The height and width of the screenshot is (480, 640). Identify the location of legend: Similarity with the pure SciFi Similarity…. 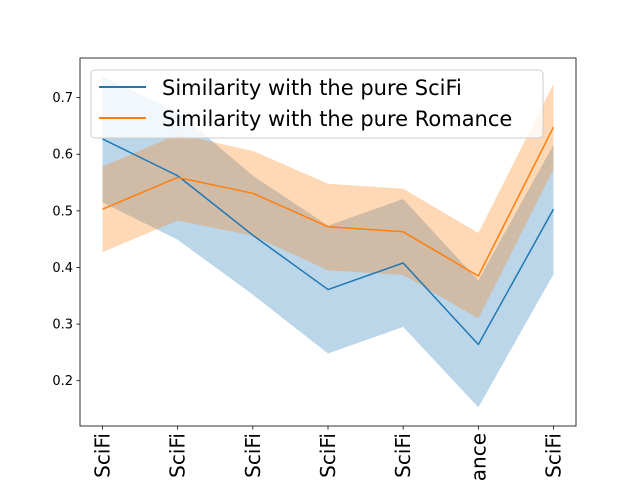
(317, 104).